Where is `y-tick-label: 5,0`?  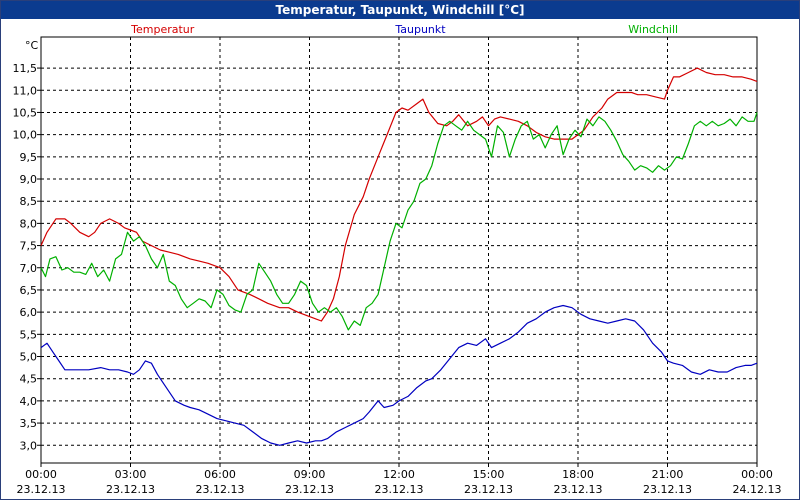
y-tick-label: 5,0 is located at coordinates (29, 357).